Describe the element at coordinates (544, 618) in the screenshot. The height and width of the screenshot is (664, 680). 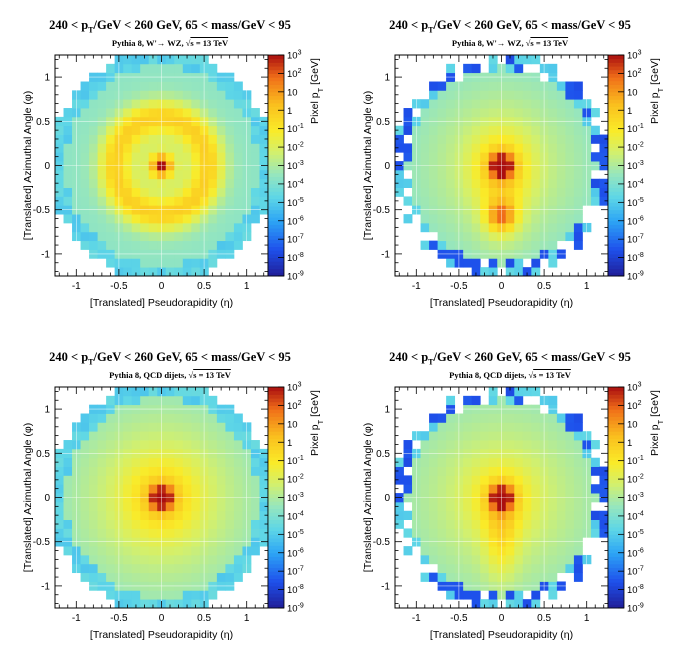
I see `x-tick-label: 0.5` at that location.